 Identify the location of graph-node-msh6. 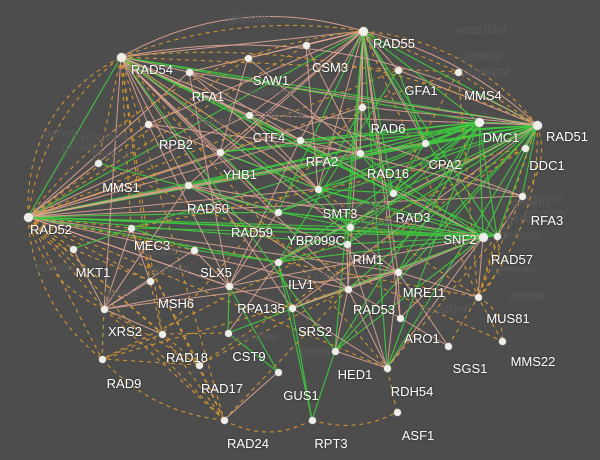
(150, 281).